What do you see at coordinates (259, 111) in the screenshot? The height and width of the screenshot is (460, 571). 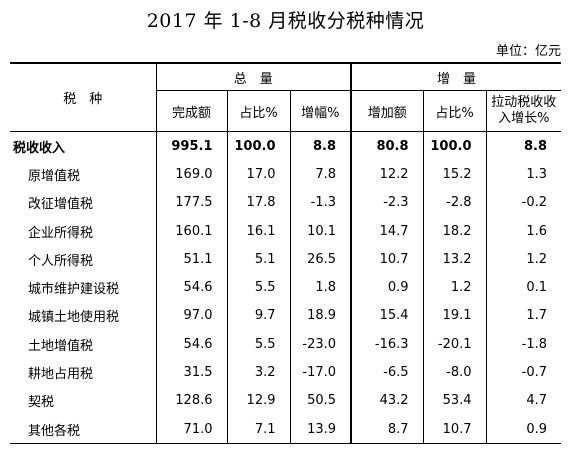 I see `header-share: 占比%` at bounding box center [259, 111].